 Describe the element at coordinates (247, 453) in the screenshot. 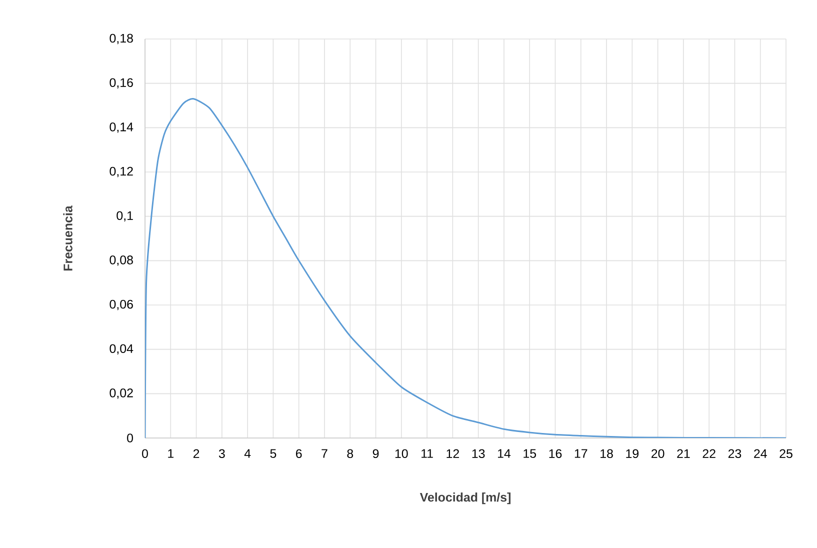

I see `x-tick-label: 4` at that location.